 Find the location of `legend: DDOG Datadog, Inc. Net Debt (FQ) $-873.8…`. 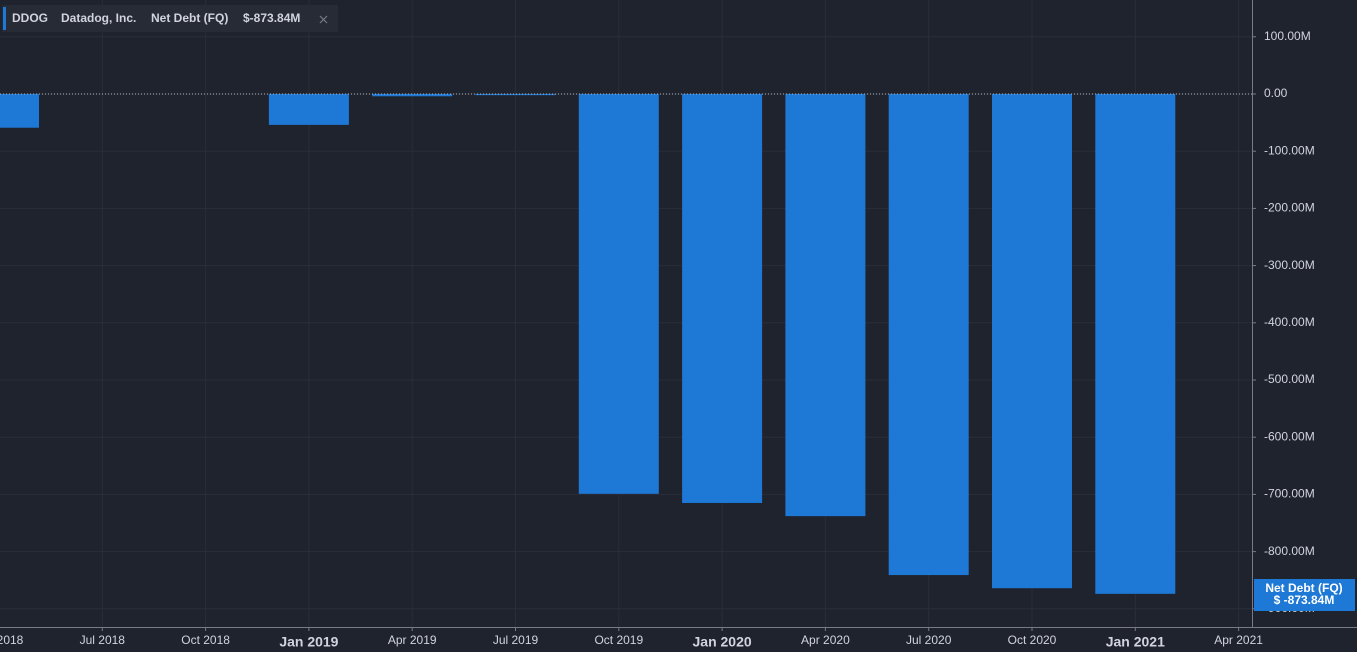

legend: DDOG Datadog, Inc. Net Debt (FQ) $-873.8… is located at coordinates (170, 18).